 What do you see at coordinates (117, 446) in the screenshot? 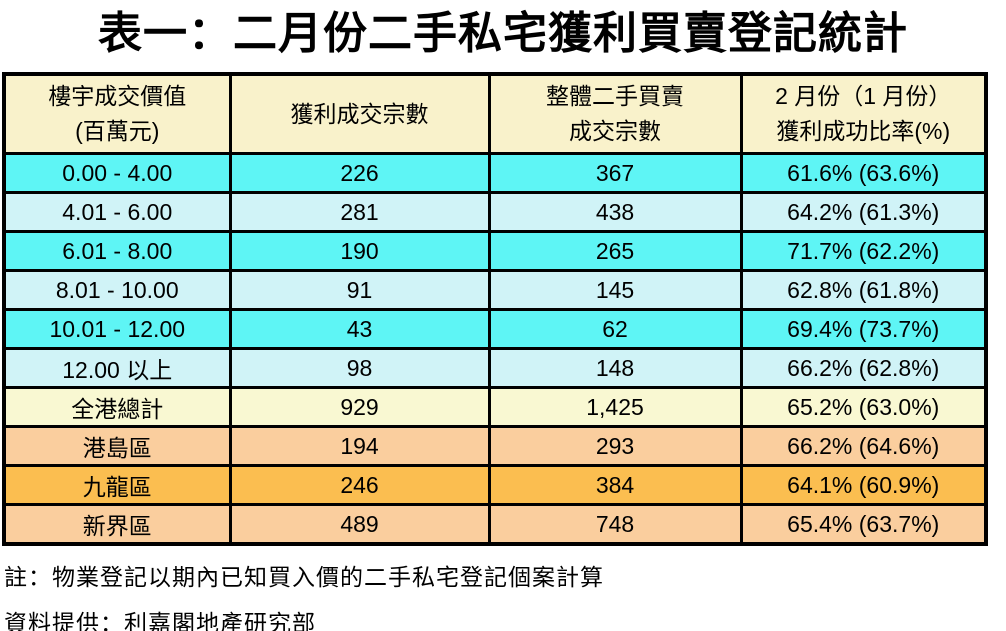
I see `district-label-cell: 港島區` at bounding box center [117, 446].